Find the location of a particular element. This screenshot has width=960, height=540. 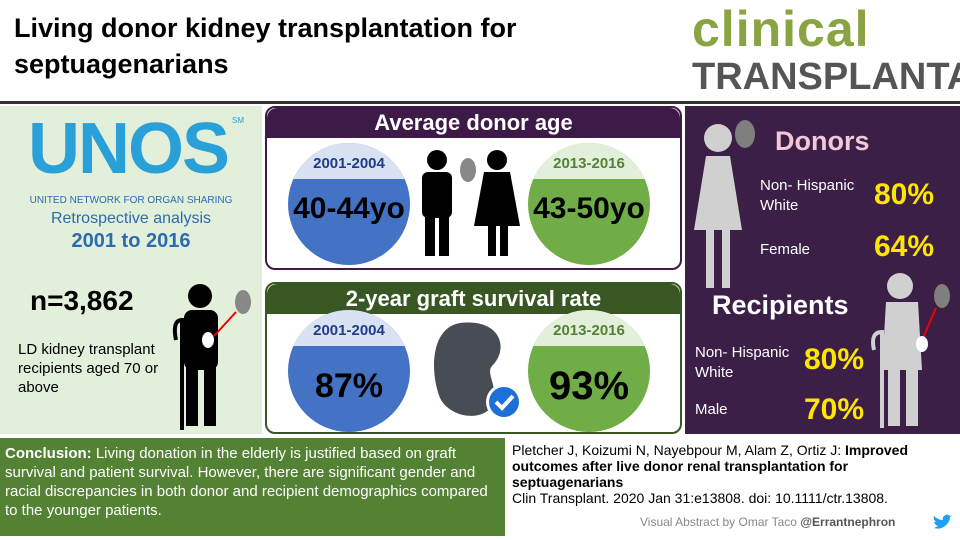

credit-text: Visual Abstract by Omar Taco is located at coordinates (718, 522).